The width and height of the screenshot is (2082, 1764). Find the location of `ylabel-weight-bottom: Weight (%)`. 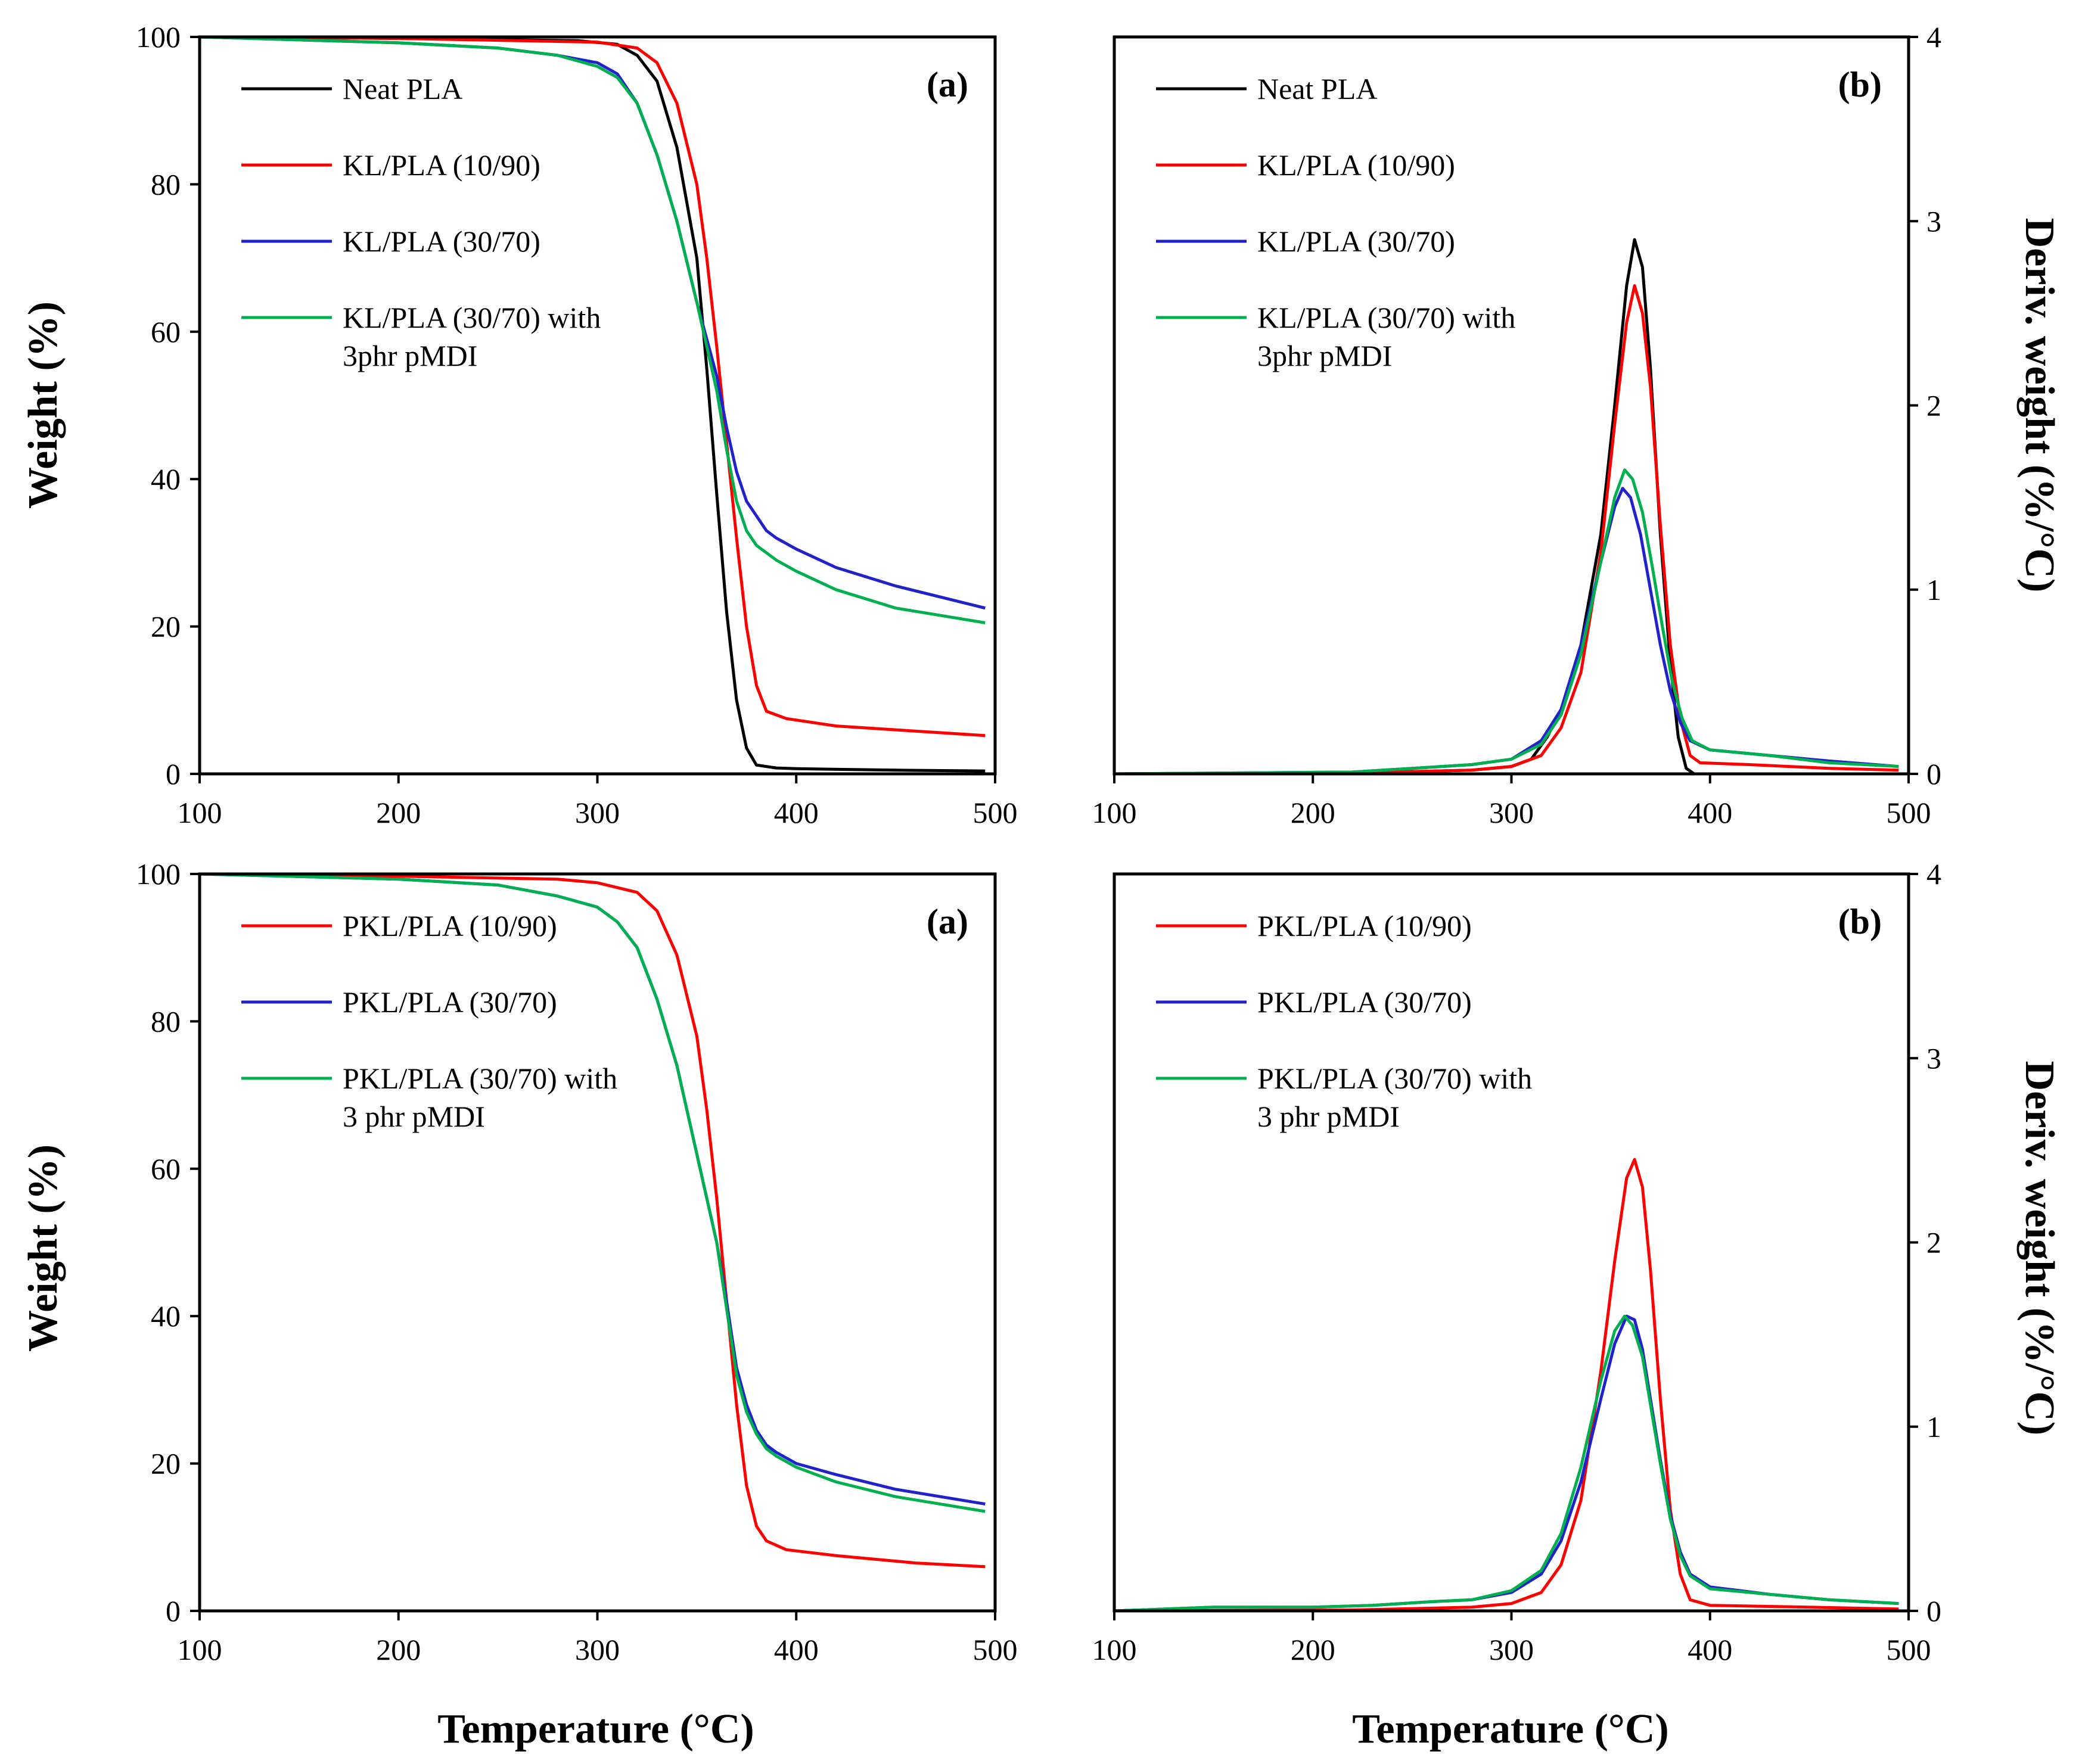

ylabel-weight-bottom: Weight (%) is located at coordinates (43, 1248).